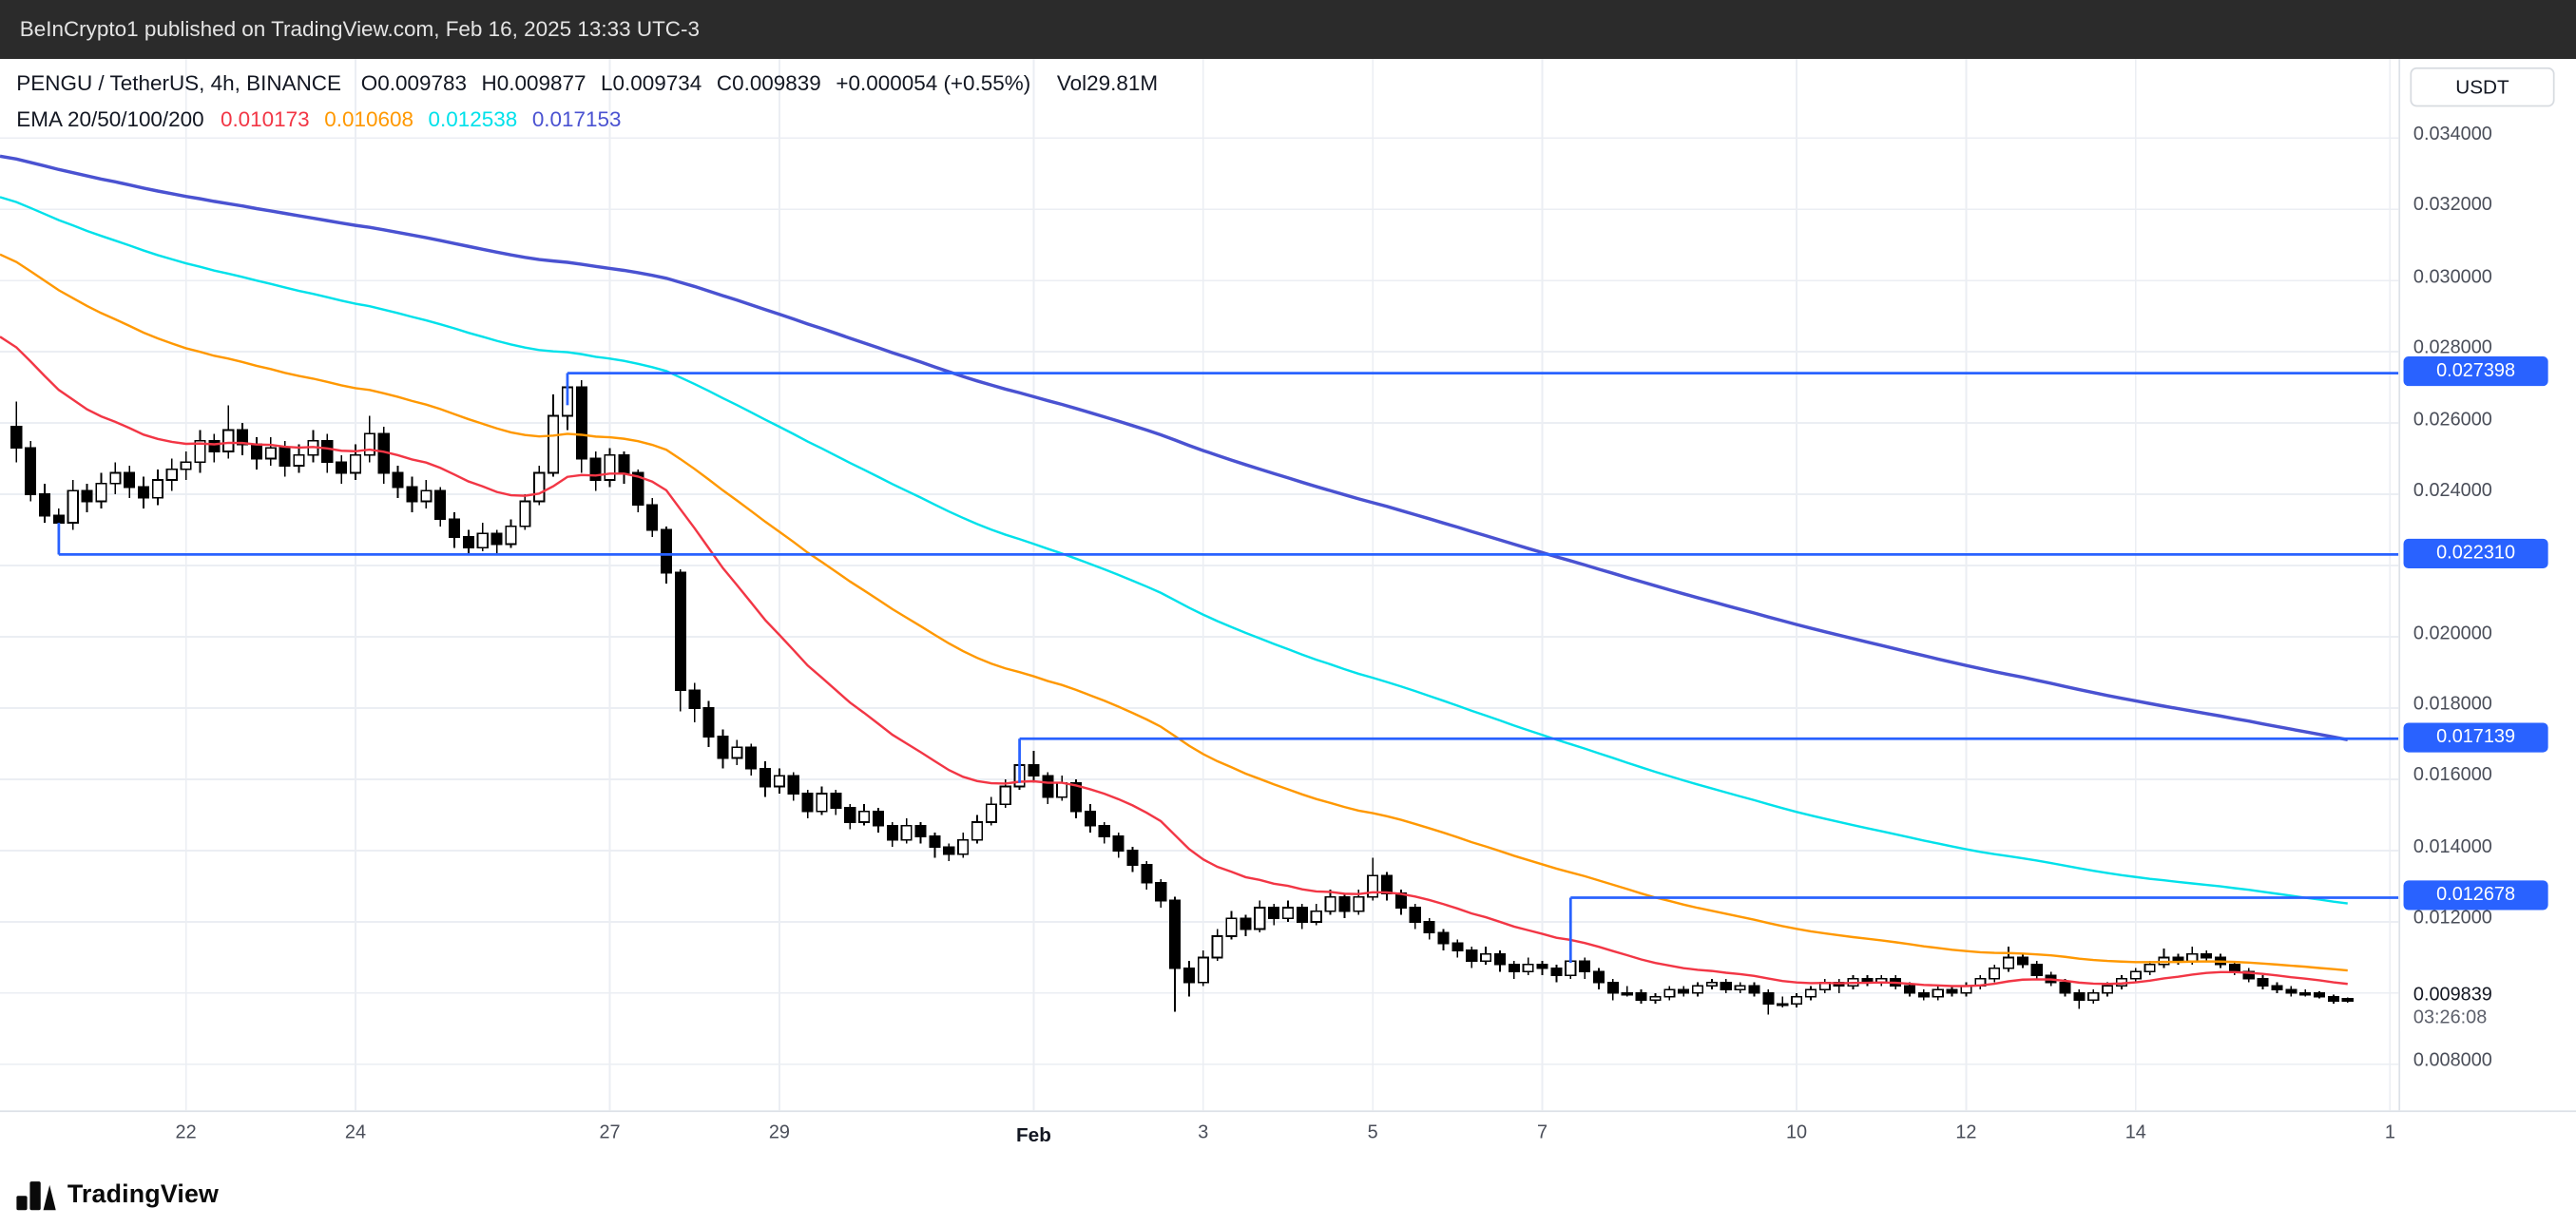 The width and height of the screenshot is (2576, 1227). What do you see at coordinates (2453, 277) in the screenshot?
I see `price-tick-label: 0.030000` at bounding box center [2453, 277].